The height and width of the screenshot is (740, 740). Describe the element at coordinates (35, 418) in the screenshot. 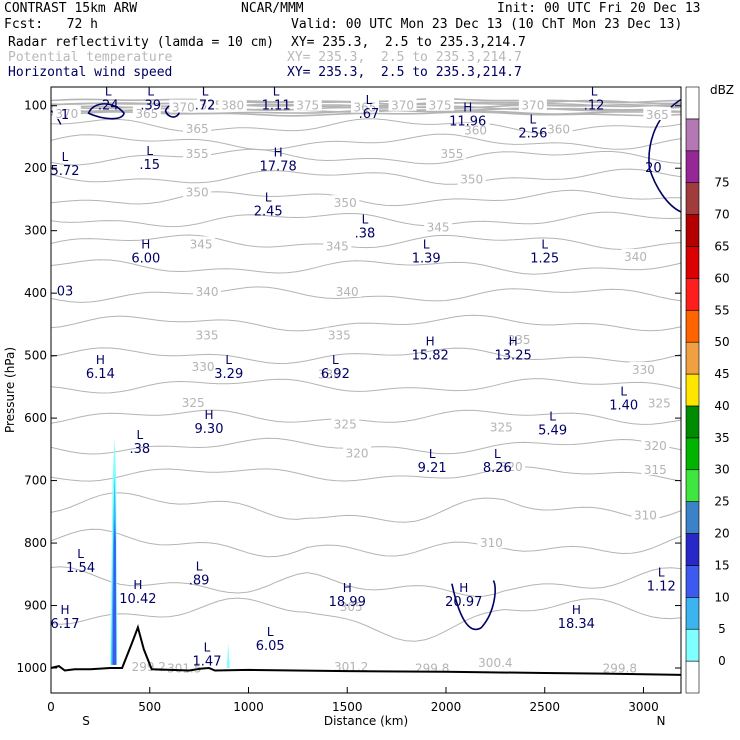

I see `y-tick-label: 600` at that location.